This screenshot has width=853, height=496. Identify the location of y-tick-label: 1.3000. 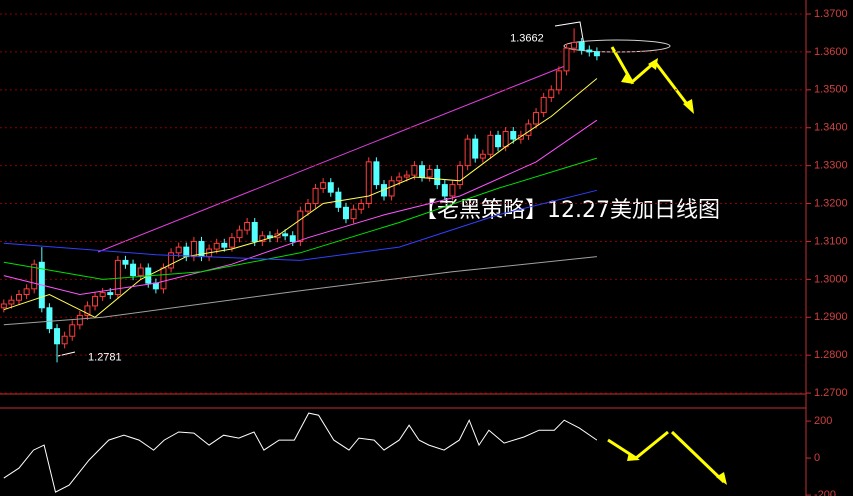
(831, 279).